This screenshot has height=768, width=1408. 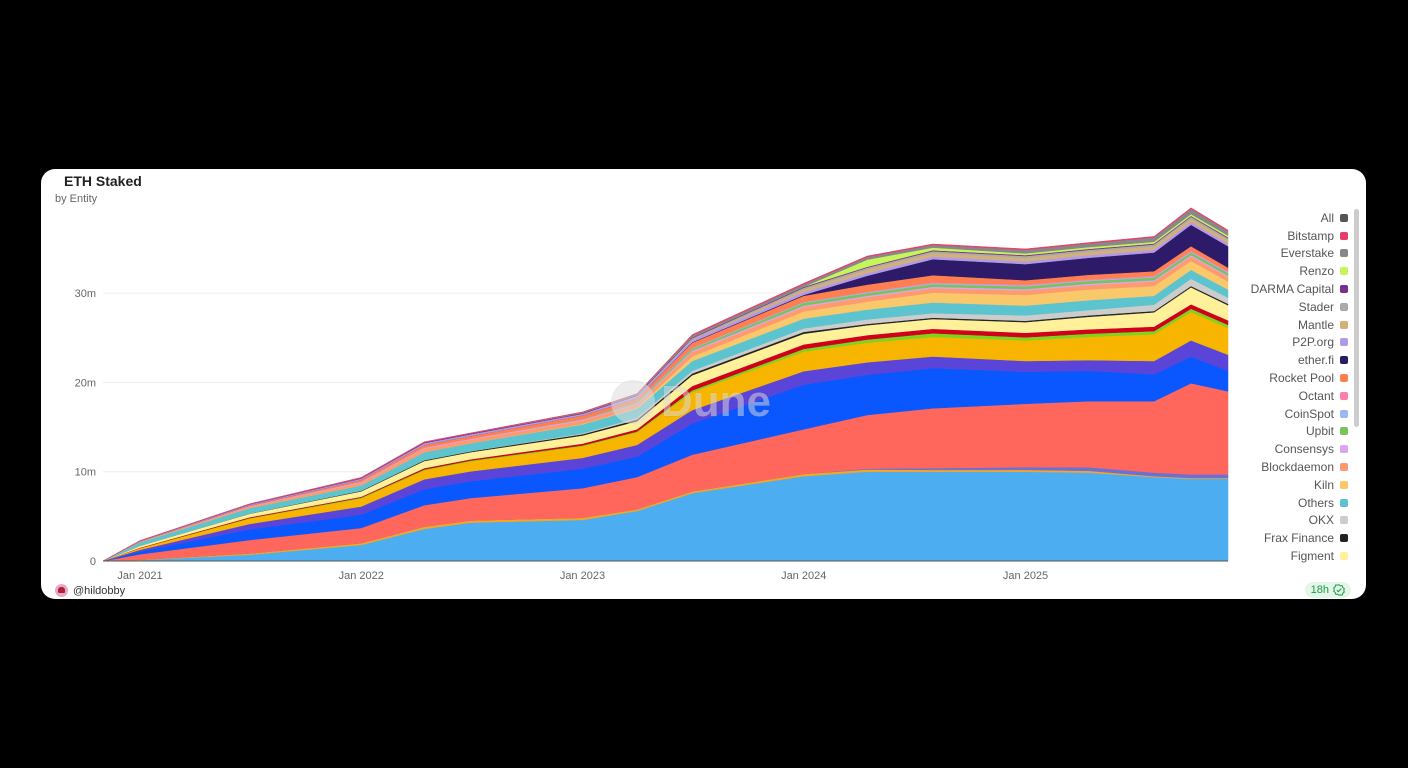 I want to click on x-tick-label: Jan 2024, so click(x=803, y=576).